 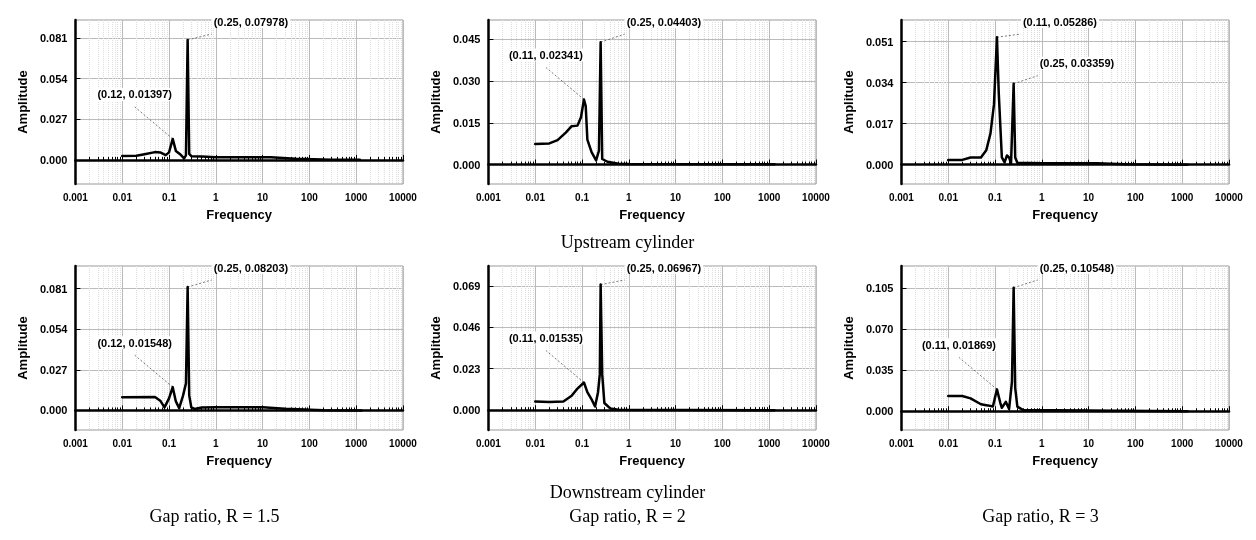 What do you see at coordinates (466, 285) in the screenshot?
I see `y-tick-label: 0.069` at bounding box center [466, 285].